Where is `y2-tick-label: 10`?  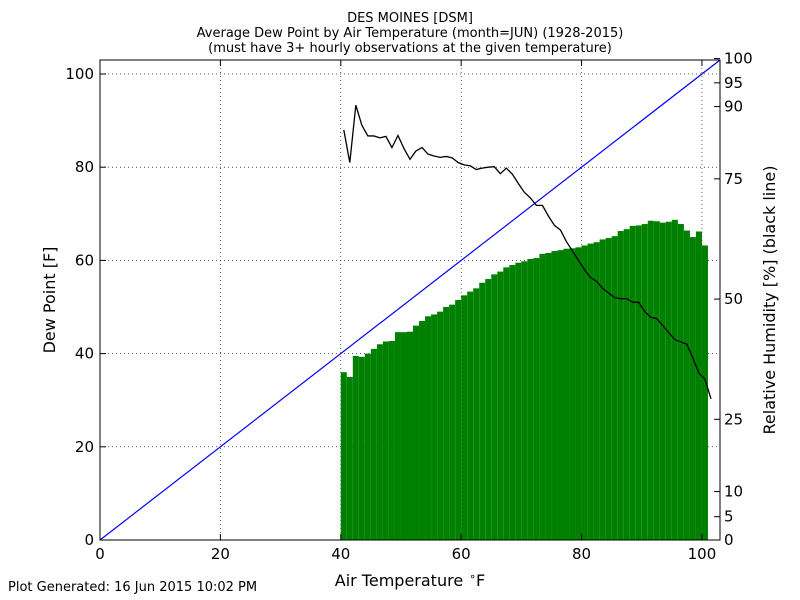 y2-tick-label: 10 is located at coordinates (733, 492).